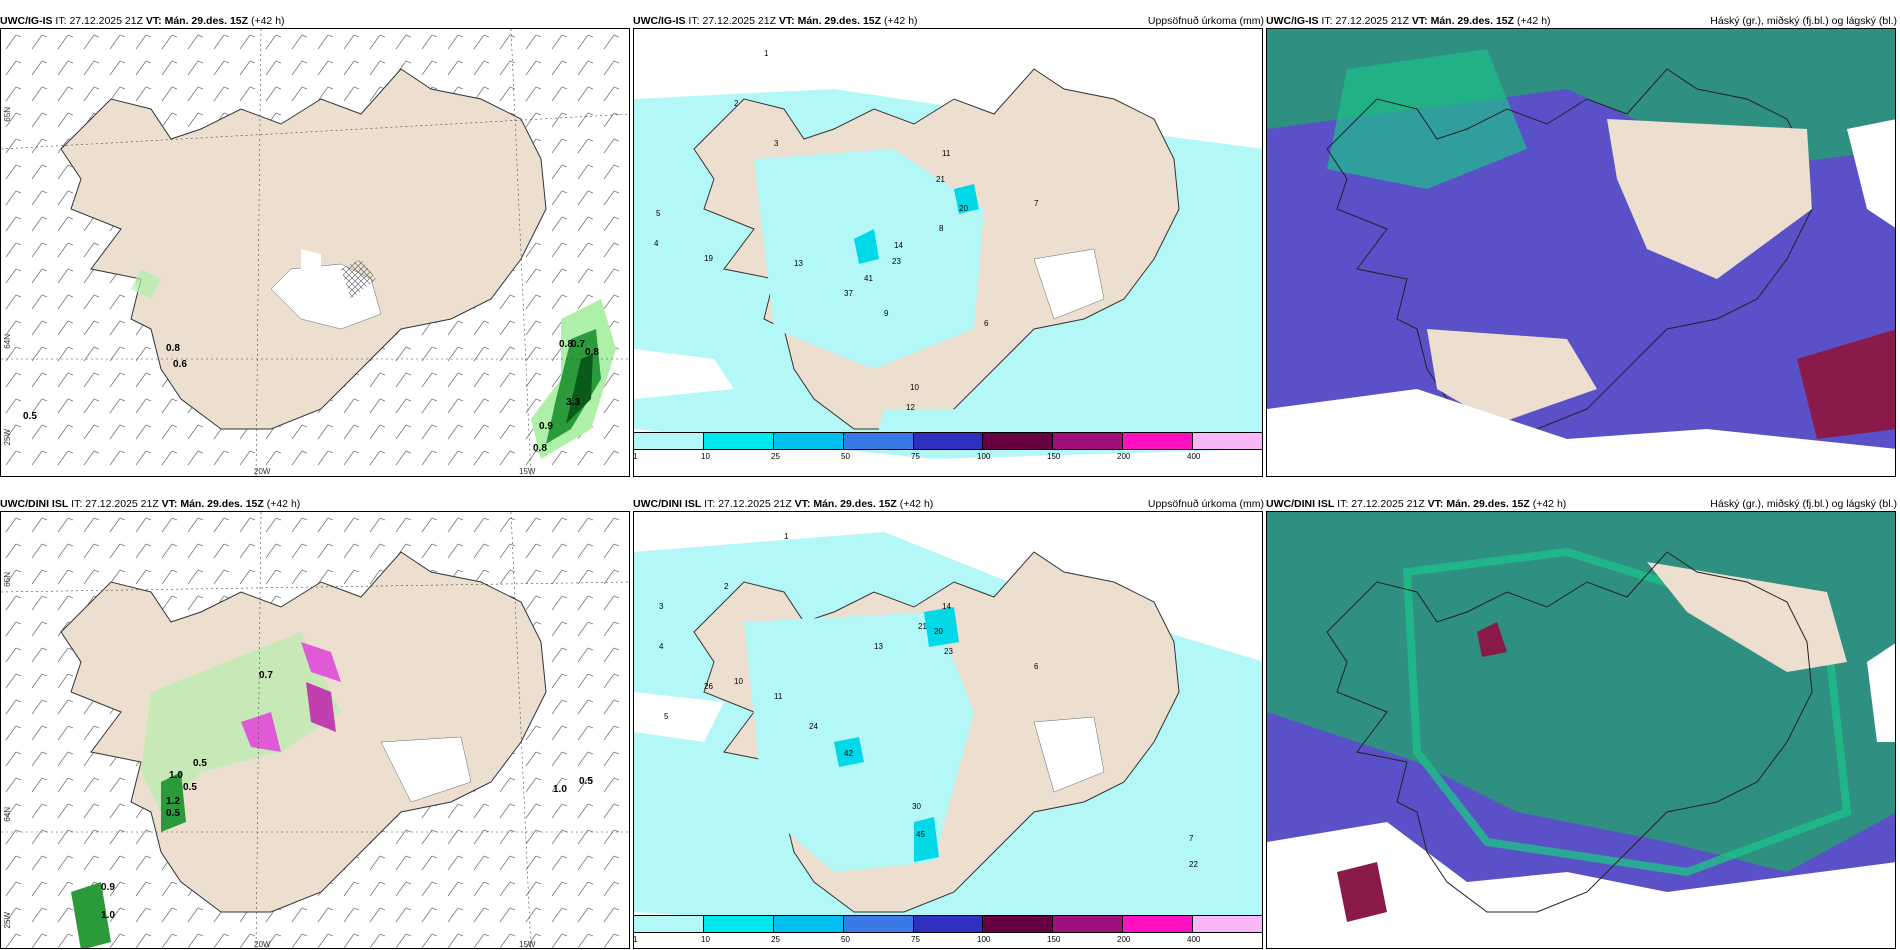 This screenshot has height=950, width=1900. What do you see at coordinates (813, 726) in the screenshot?
I see `precip-value: 24` at bounding box center [813, 726].